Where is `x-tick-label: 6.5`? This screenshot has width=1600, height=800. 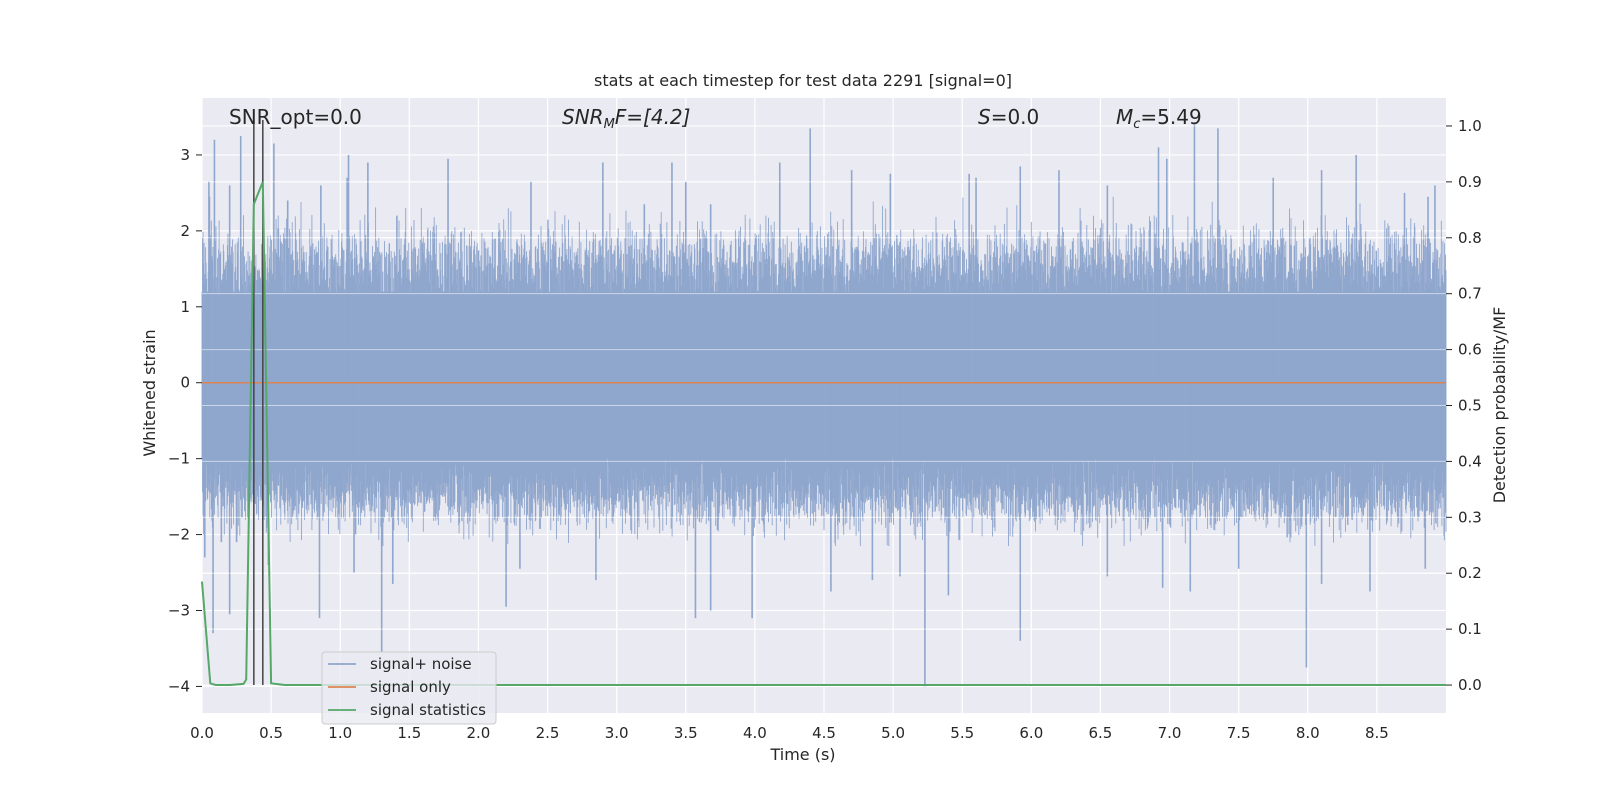 x-tick-label: 6.5 is located at coordinates (1101, 733).